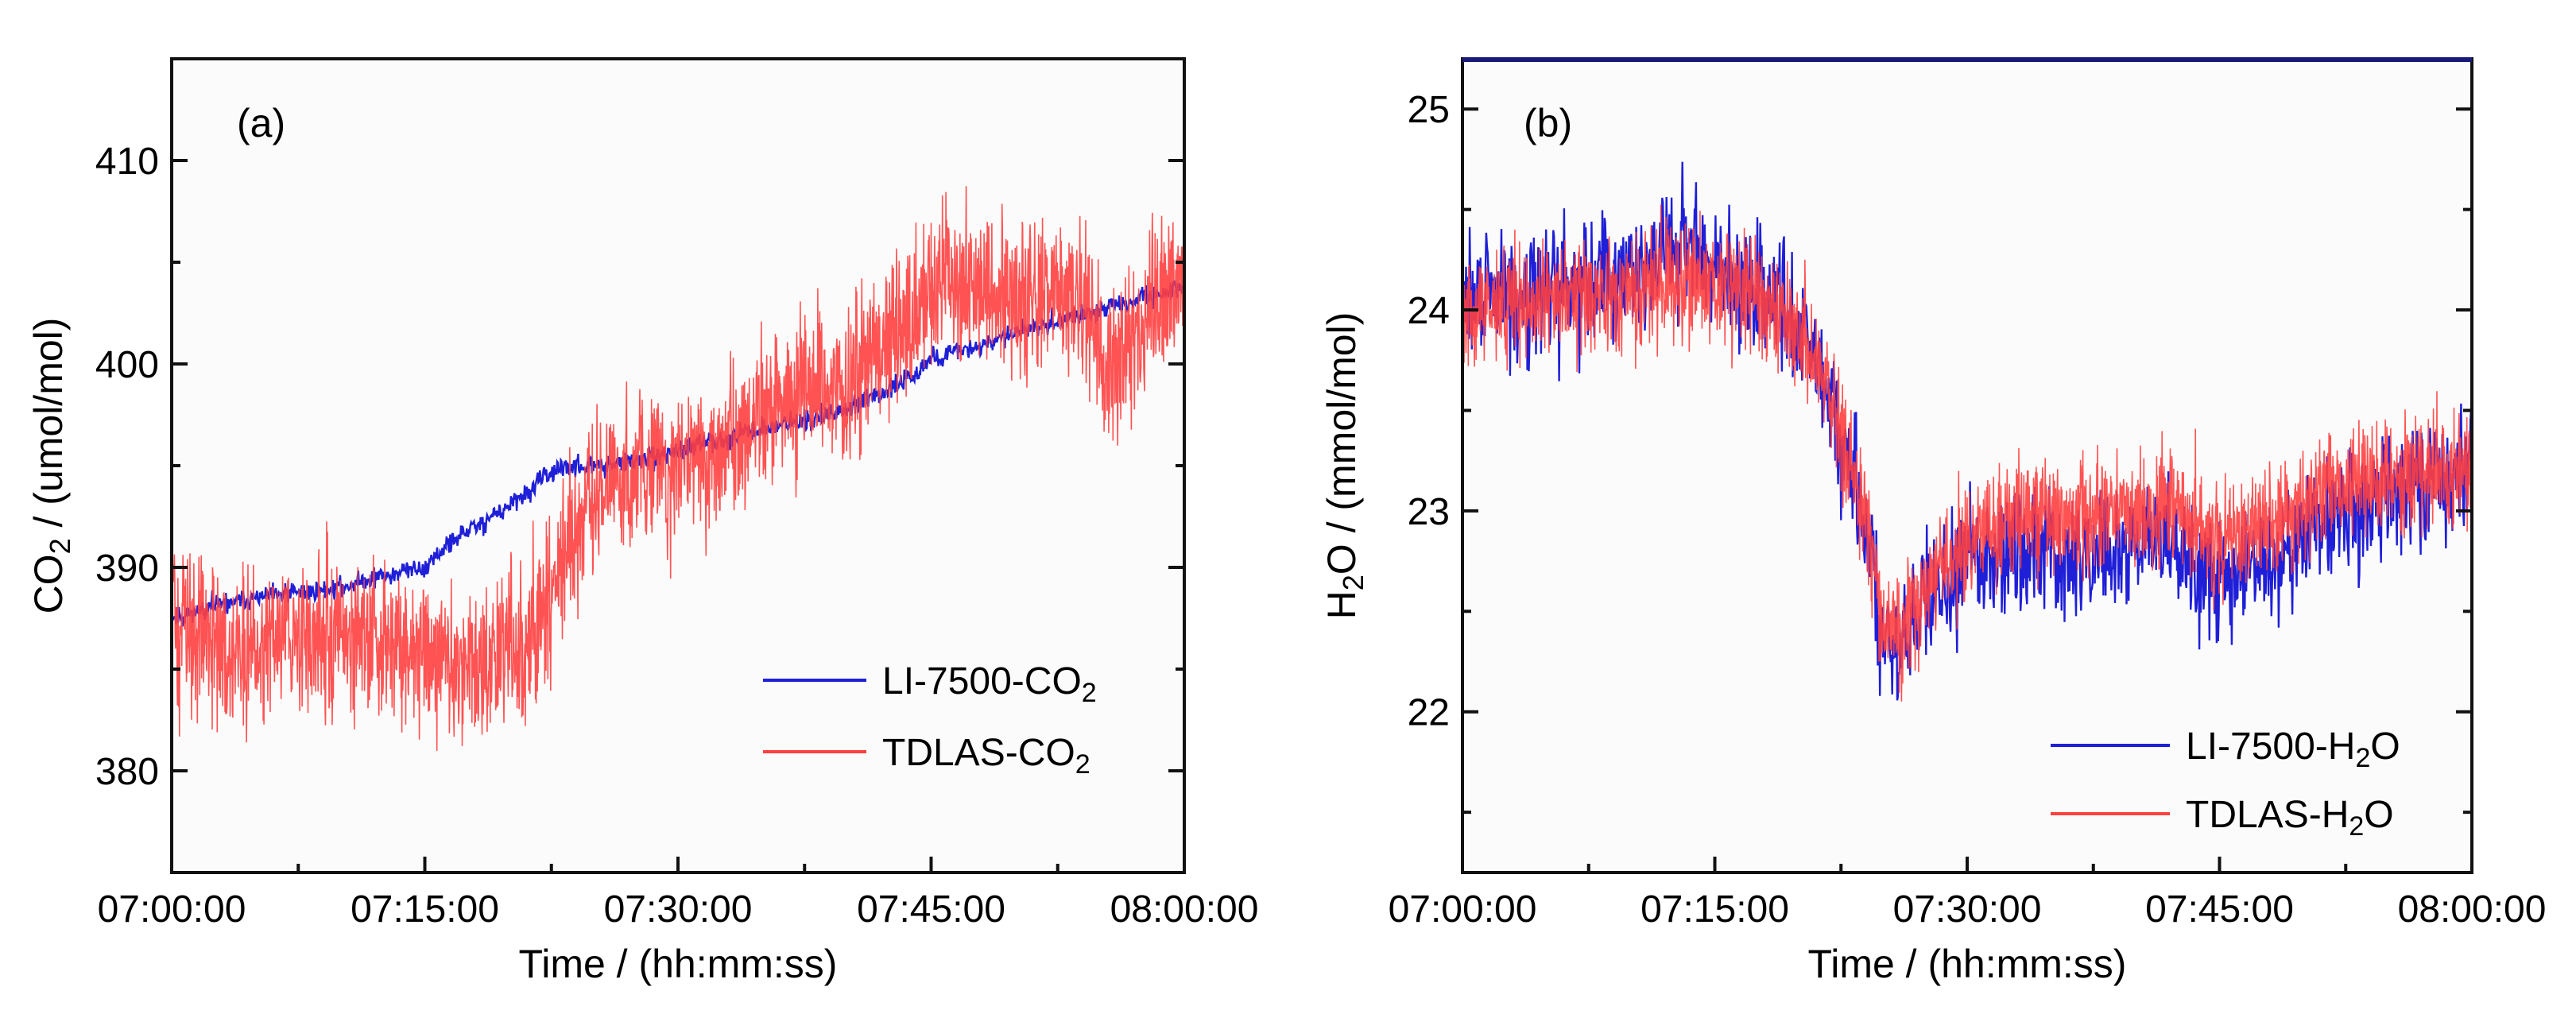 Image resolution: width=2576 pixels, height=1010 pixels. I want to click on x-tick-label-b-0: 07:00:00, so click(1463, 909).